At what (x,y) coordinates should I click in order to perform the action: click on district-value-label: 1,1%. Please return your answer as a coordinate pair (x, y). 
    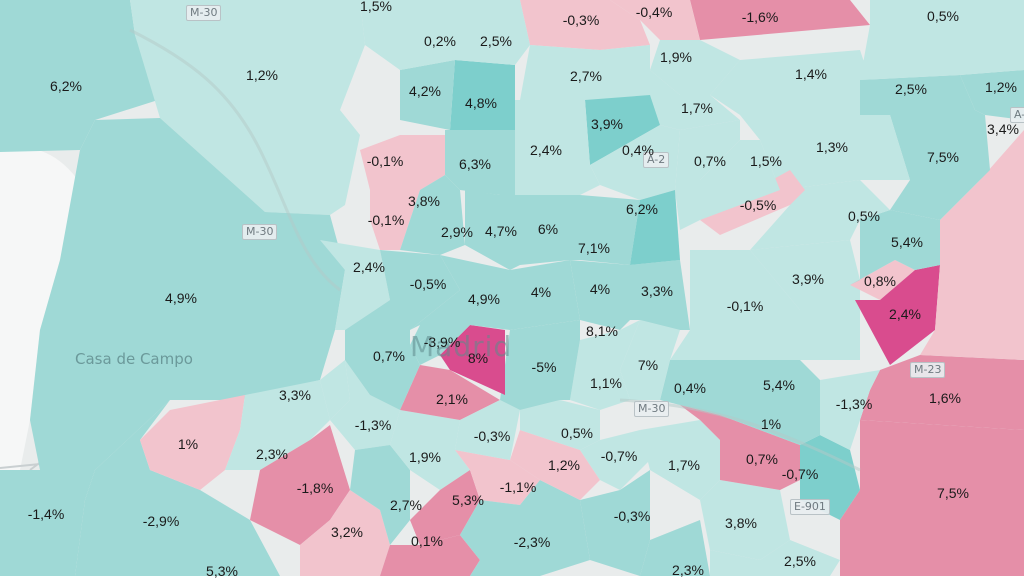
    Looking at the image, I should click on (606, 383).